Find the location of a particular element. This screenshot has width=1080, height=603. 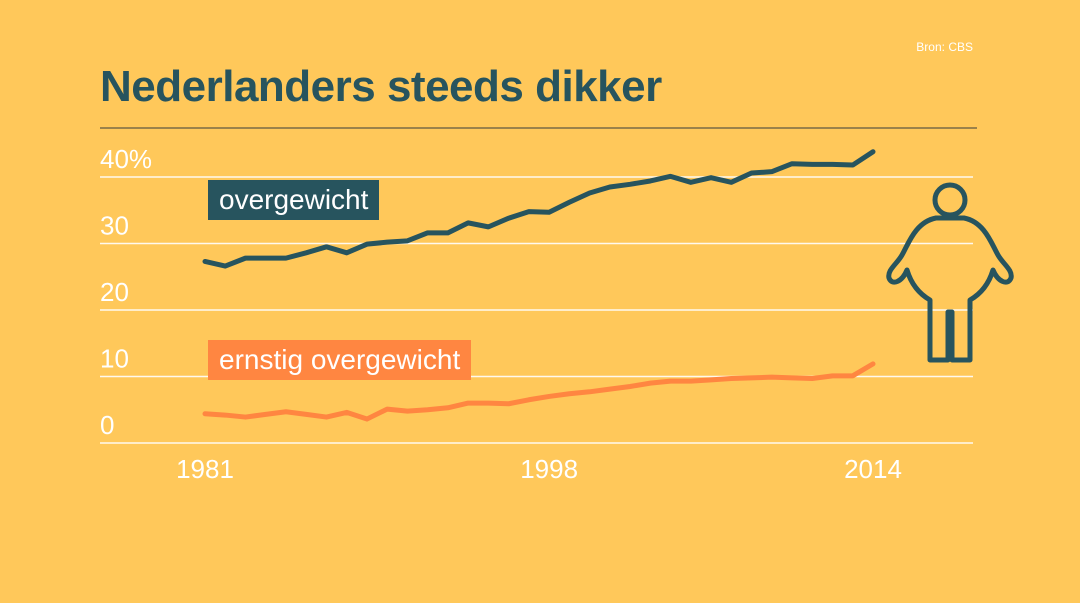

x-tick-label: 1981 is located at coordinates (205, 469).